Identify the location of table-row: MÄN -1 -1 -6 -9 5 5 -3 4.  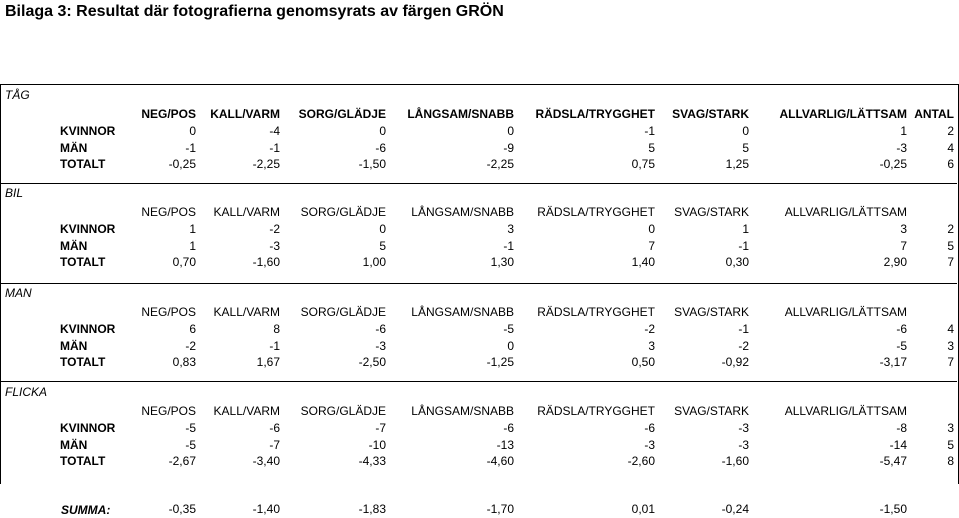
(478, 148).